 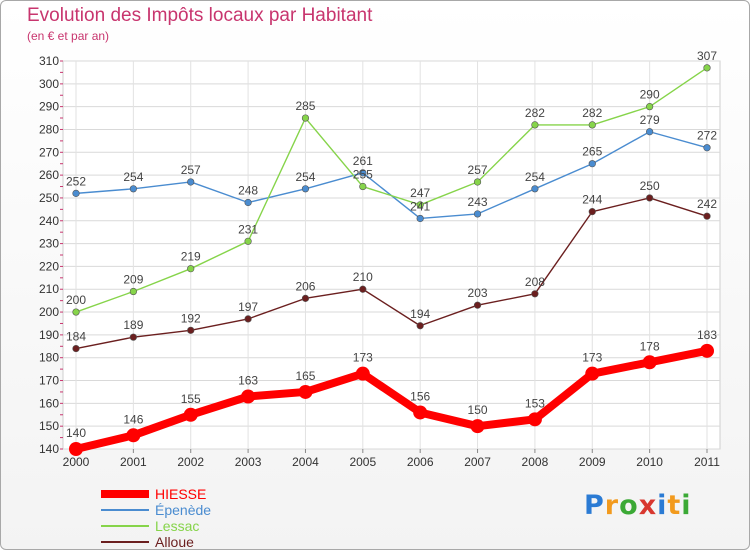 What do you see at coordinates (248, 462) in the screenshot?
I see `x-tick-label: 2003` at bounding box center [248, 462].